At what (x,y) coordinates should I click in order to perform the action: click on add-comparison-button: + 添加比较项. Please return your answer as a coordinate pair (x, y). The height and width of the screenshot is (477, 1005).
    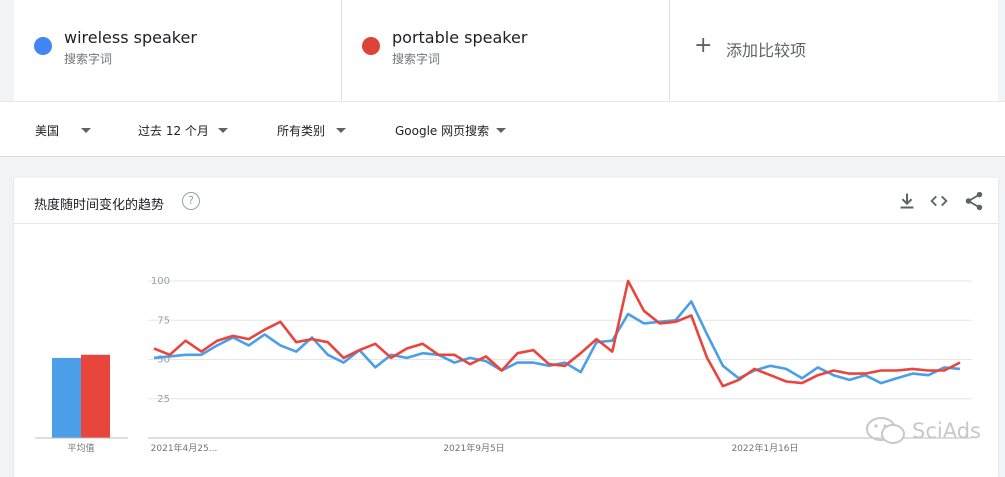
    Looking at the image, I should click on (834, 50).